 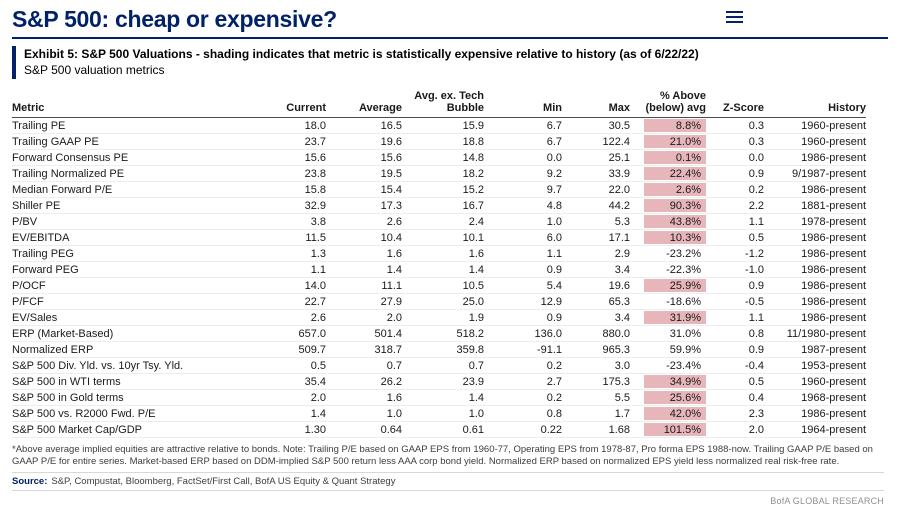 I want to click on source-label: Source:, so click(x=30, y=481).